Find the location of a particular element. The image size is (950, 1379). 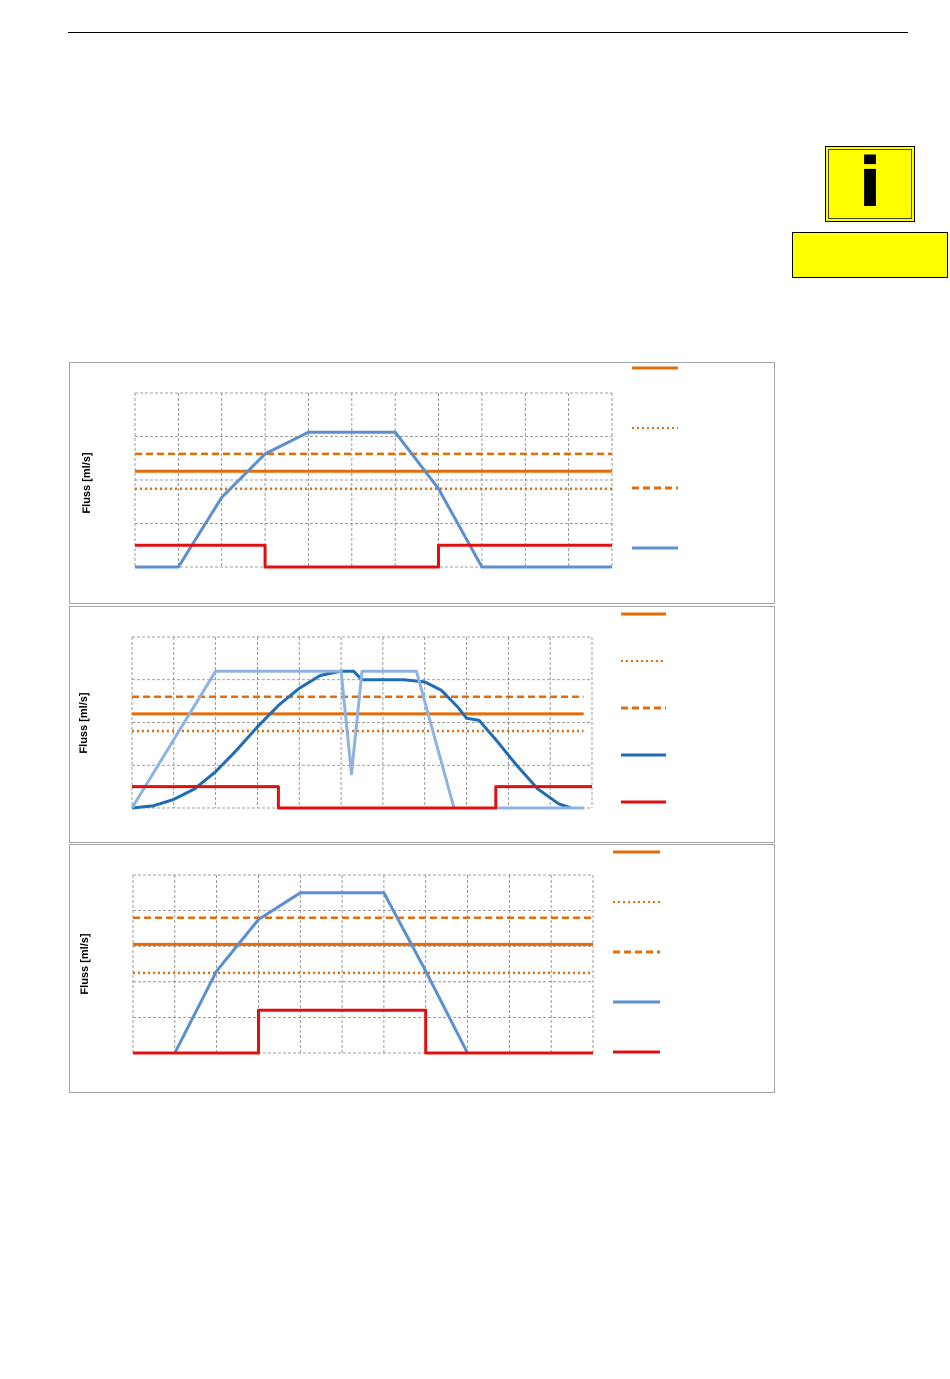

info-label-box is located at coordinates (870, 255).